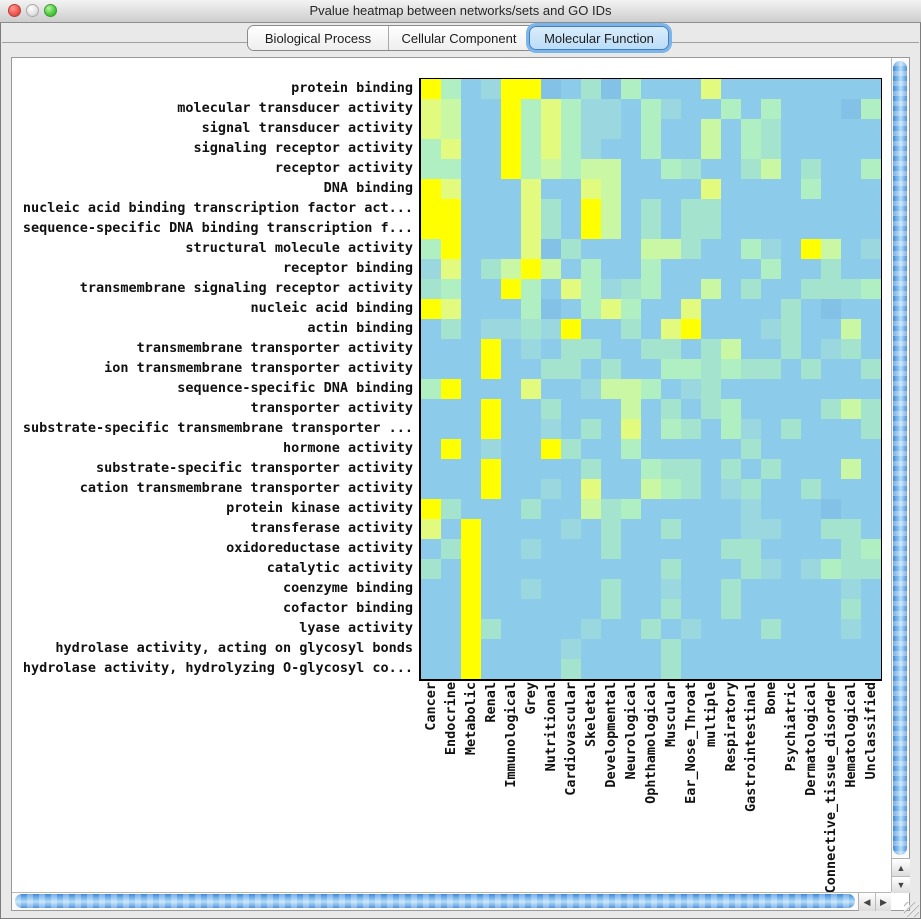  What do you see at coordinates (32, 10) in the screenshot?
I see `minimize-button-icon` at bounding box center [32, 10].